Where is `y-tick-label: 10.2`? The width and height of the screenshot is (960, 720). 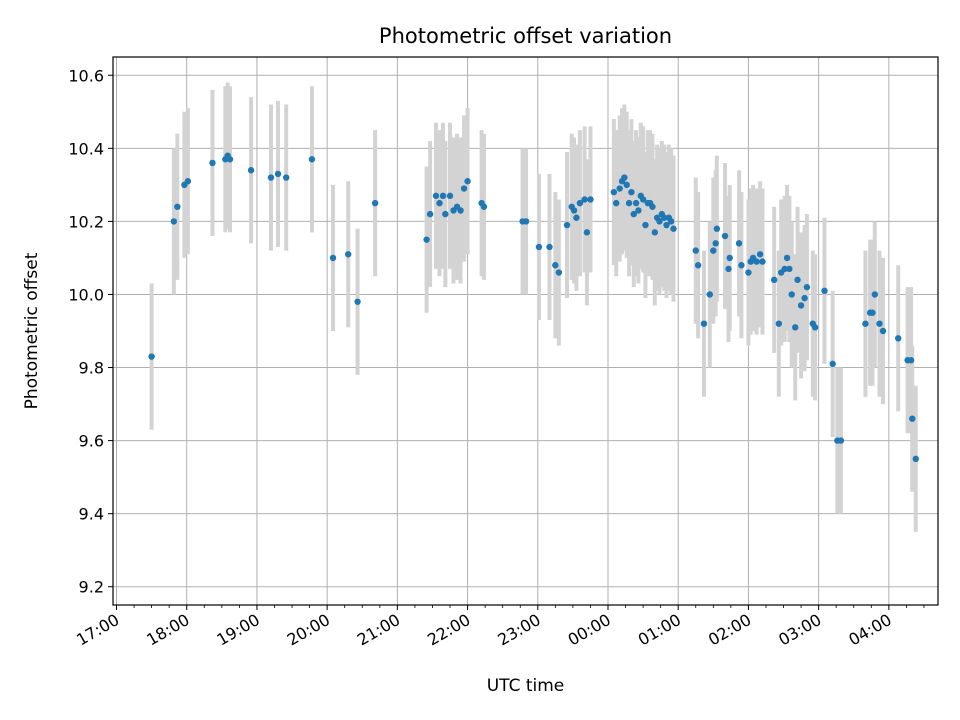 y-tick-label: 10.2 is located at coordinates (86, 221).